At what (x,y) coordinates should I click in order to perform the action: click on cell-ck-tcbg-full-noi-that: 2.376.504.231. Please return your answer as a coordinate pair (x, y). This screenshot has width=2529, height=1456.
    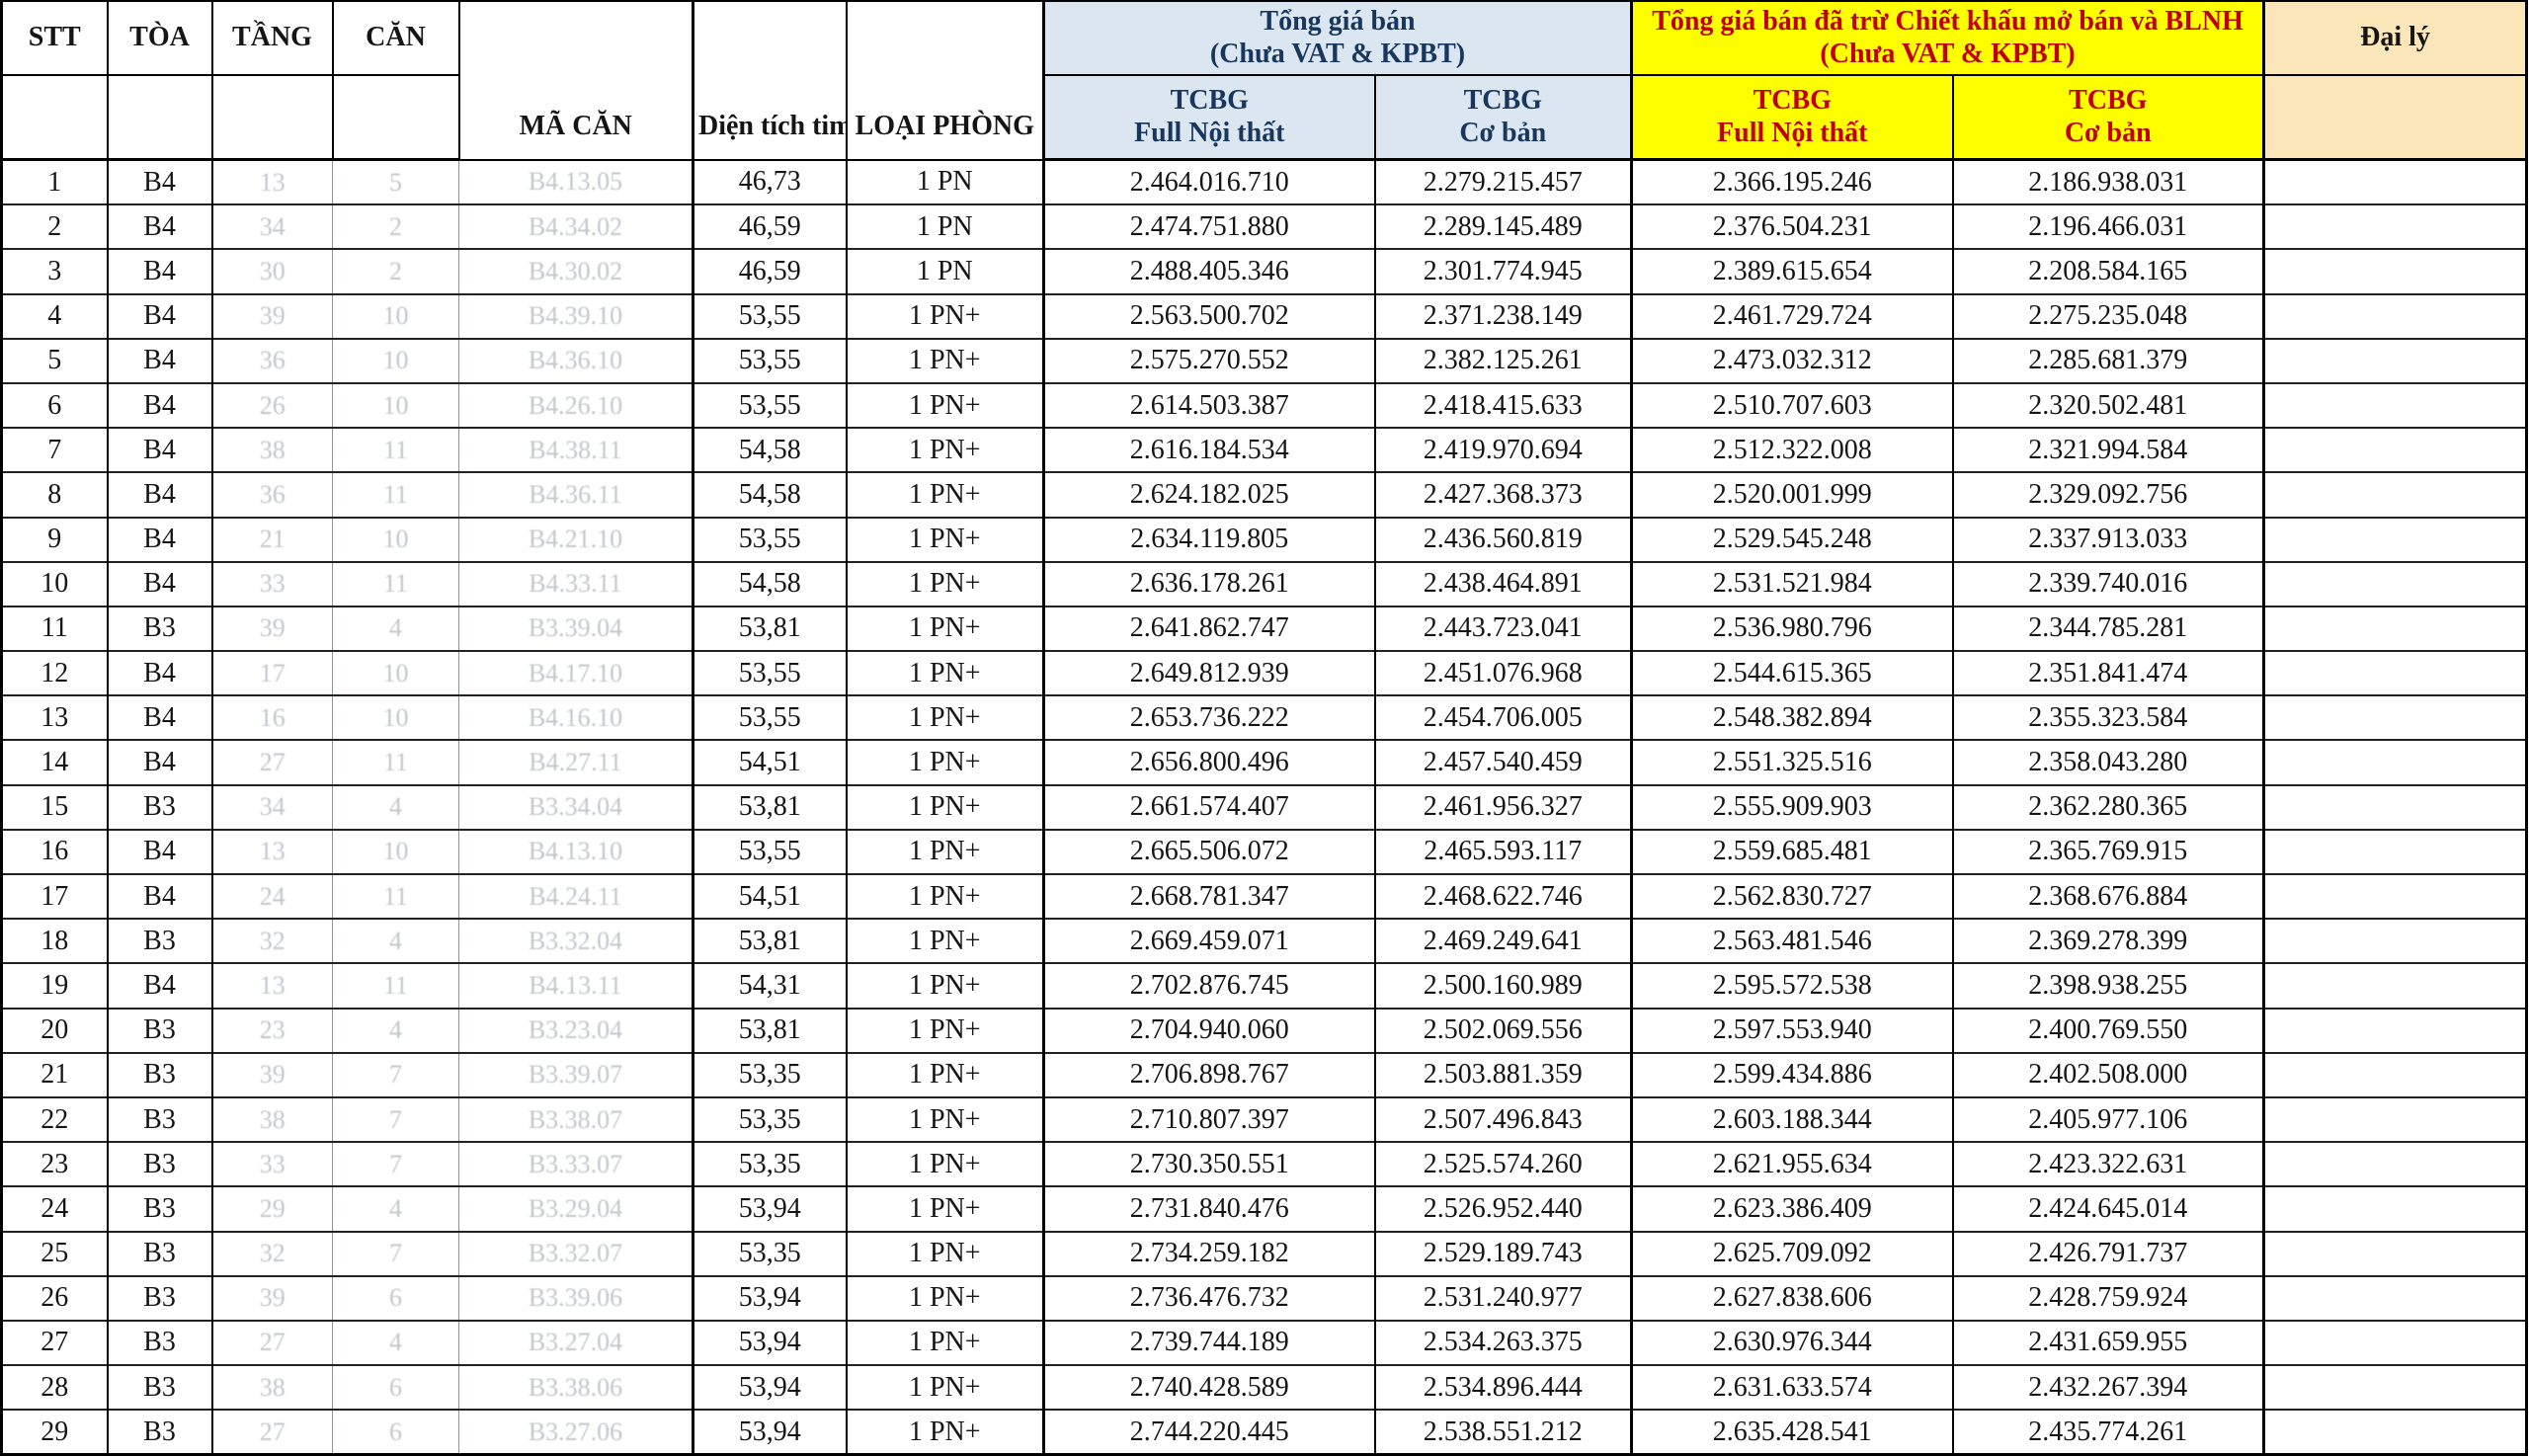
    Looking at the image, I should click on (1793, 226).